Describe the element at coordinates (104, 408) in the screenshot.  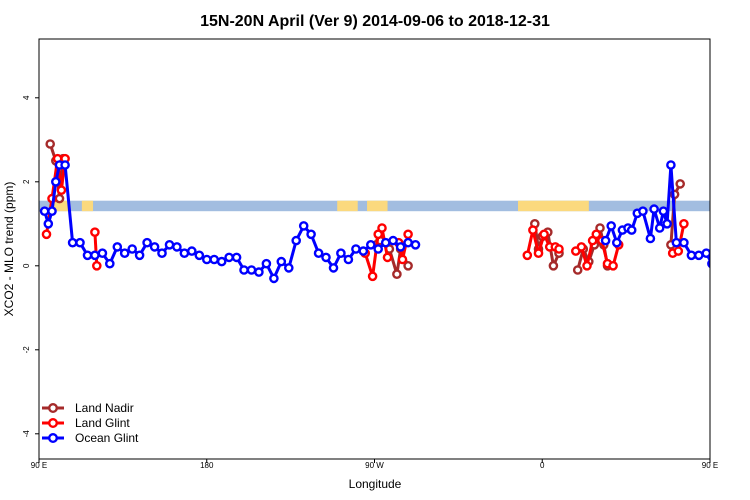
I see `legend-label-0: Land Nadir` at that location.